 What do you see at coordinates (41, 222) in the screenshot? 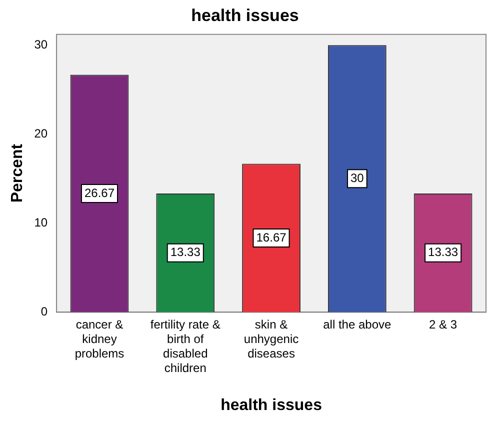
I see `y-tick-label: 10` at bounding box center [41, 222].